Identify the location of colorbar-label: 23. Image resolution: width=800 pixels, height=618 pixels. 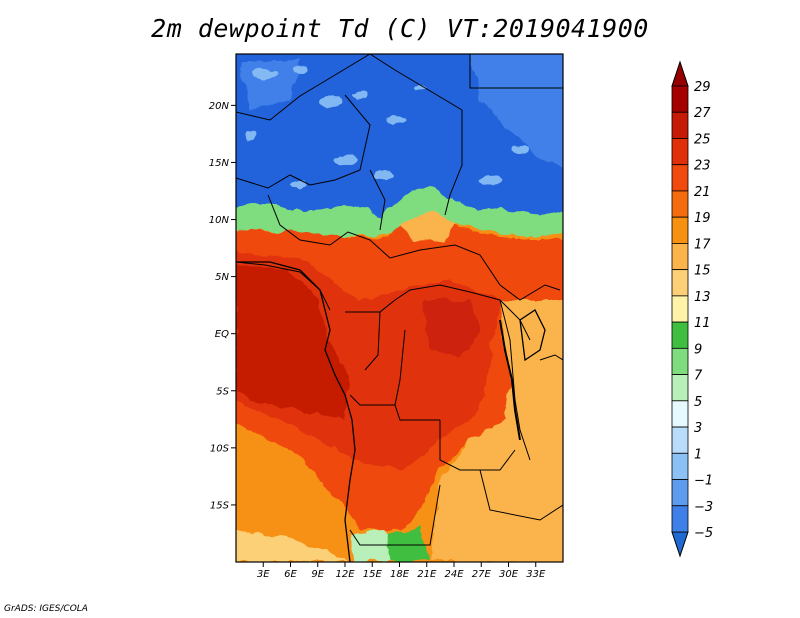
(702, 166).